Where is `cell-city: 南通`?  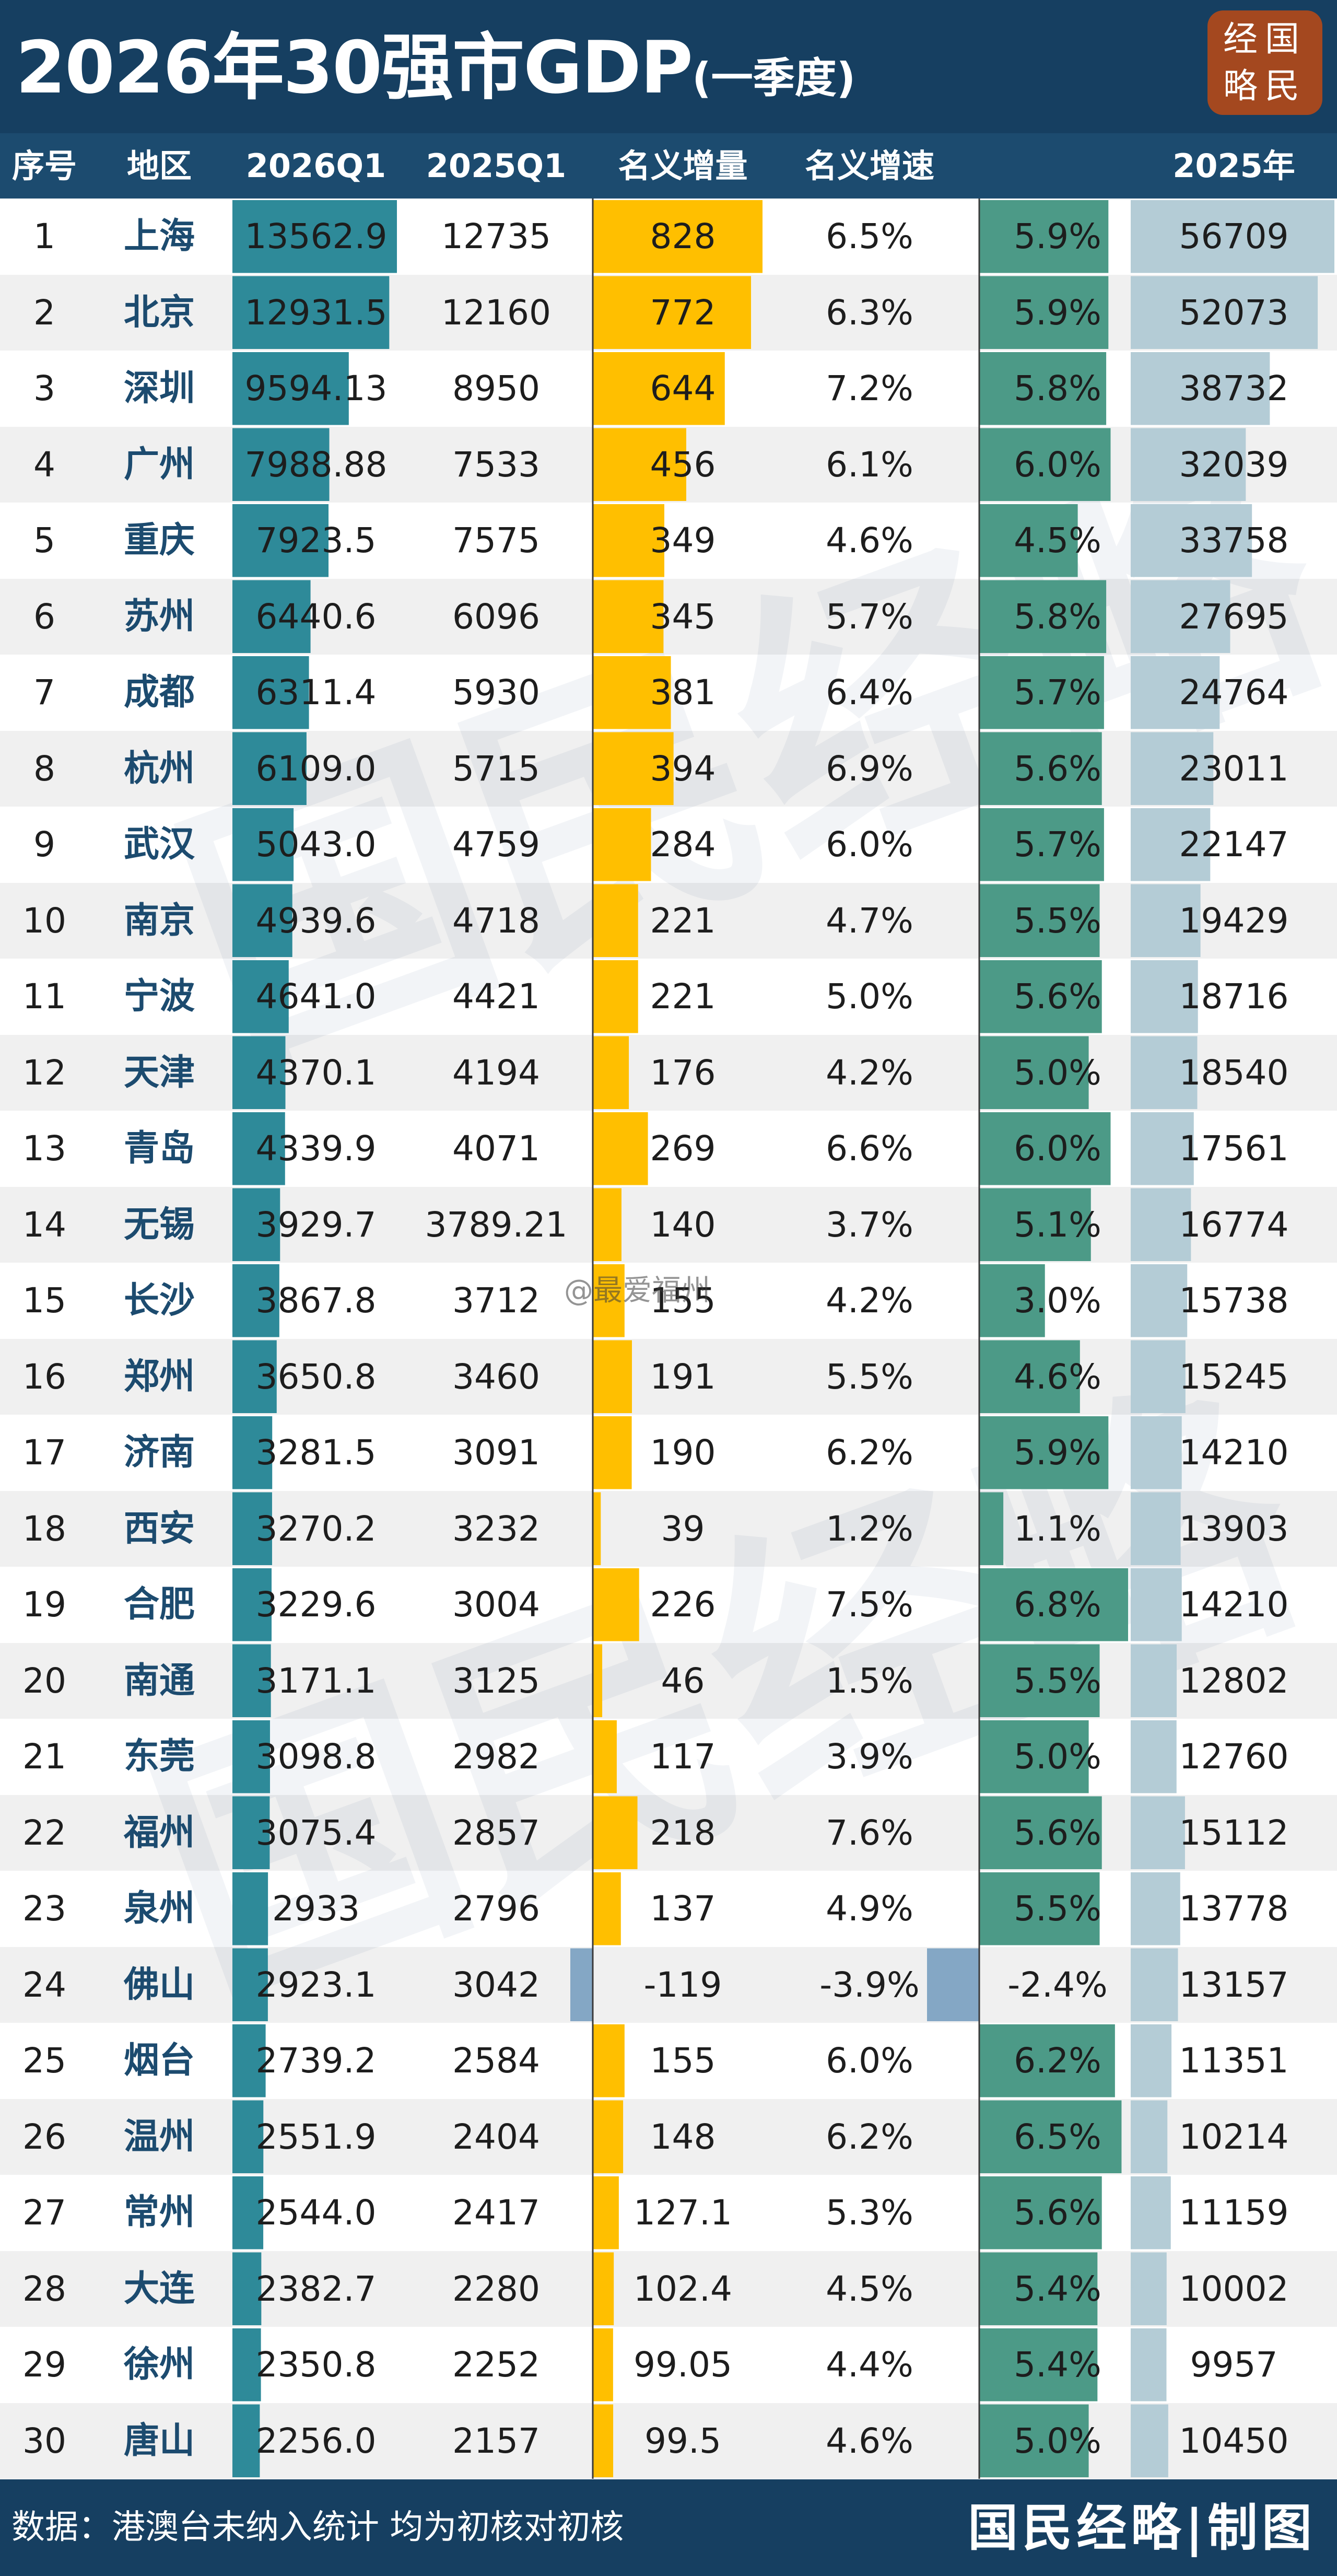
cell-city: 南通 is located at coordinates (159, 1680).